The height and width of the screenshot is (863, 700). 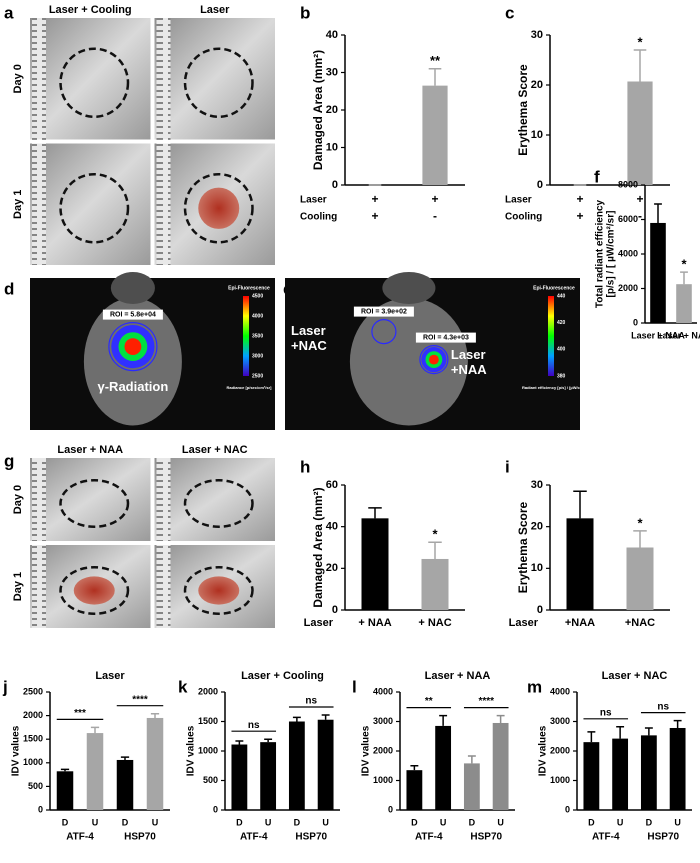 I want to click on row-label: Day 1, so click(x=18, y=586).